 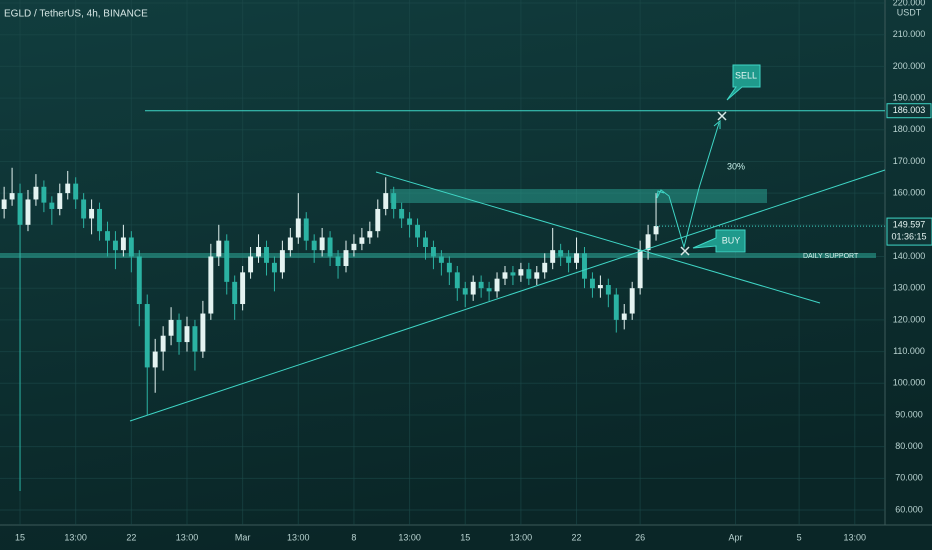 What do you see at coordinates (20, 537) in the screenshot?
I see `x-tick-label: 15` at bounding box center [20, 537].